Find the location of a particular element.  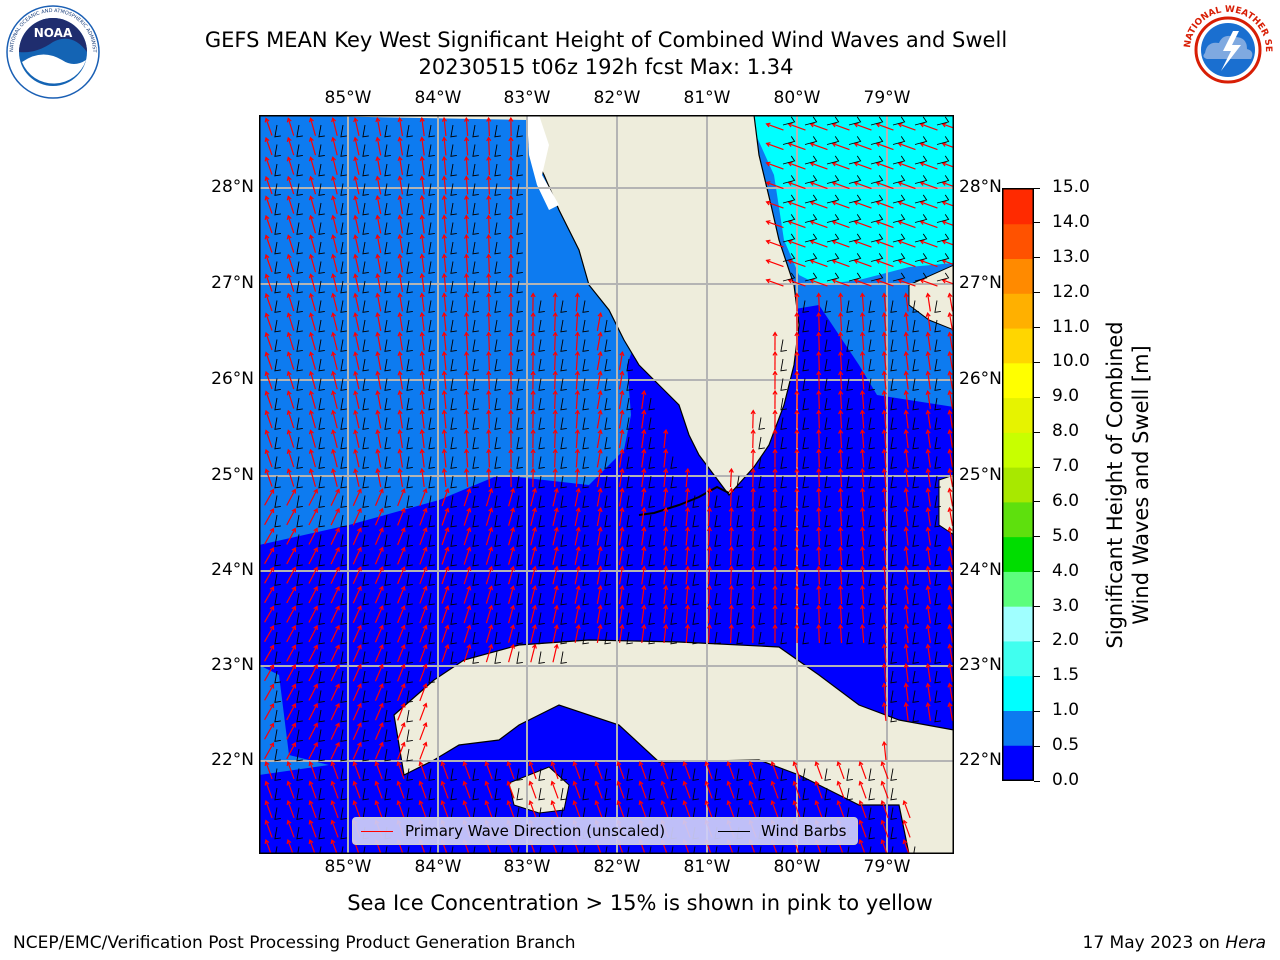

colorbar-segment is located at coordinates (1018, 624).